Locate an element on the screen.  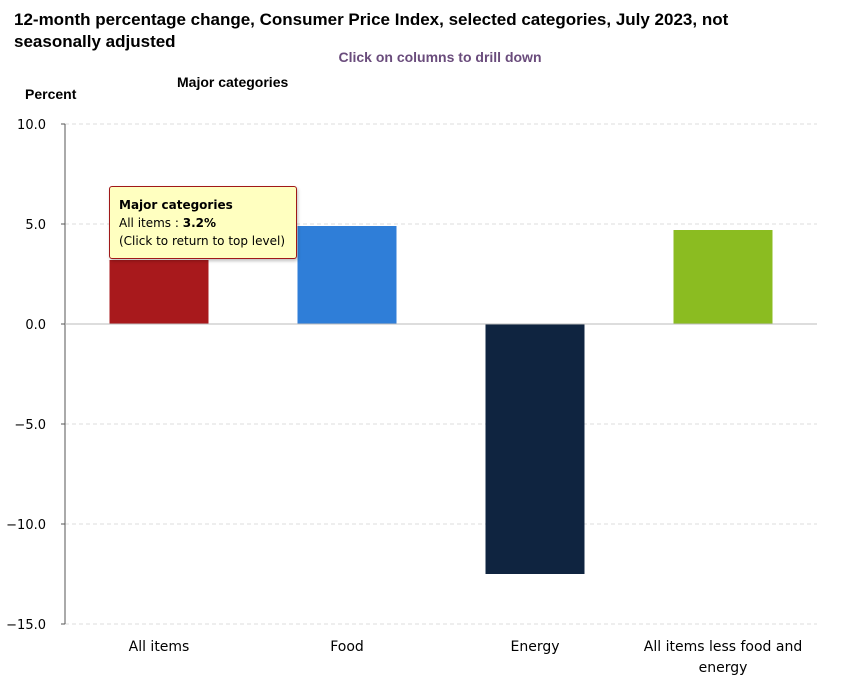
chart-title-line-2: seasonally adjusted is located at coordinates (95, 41).